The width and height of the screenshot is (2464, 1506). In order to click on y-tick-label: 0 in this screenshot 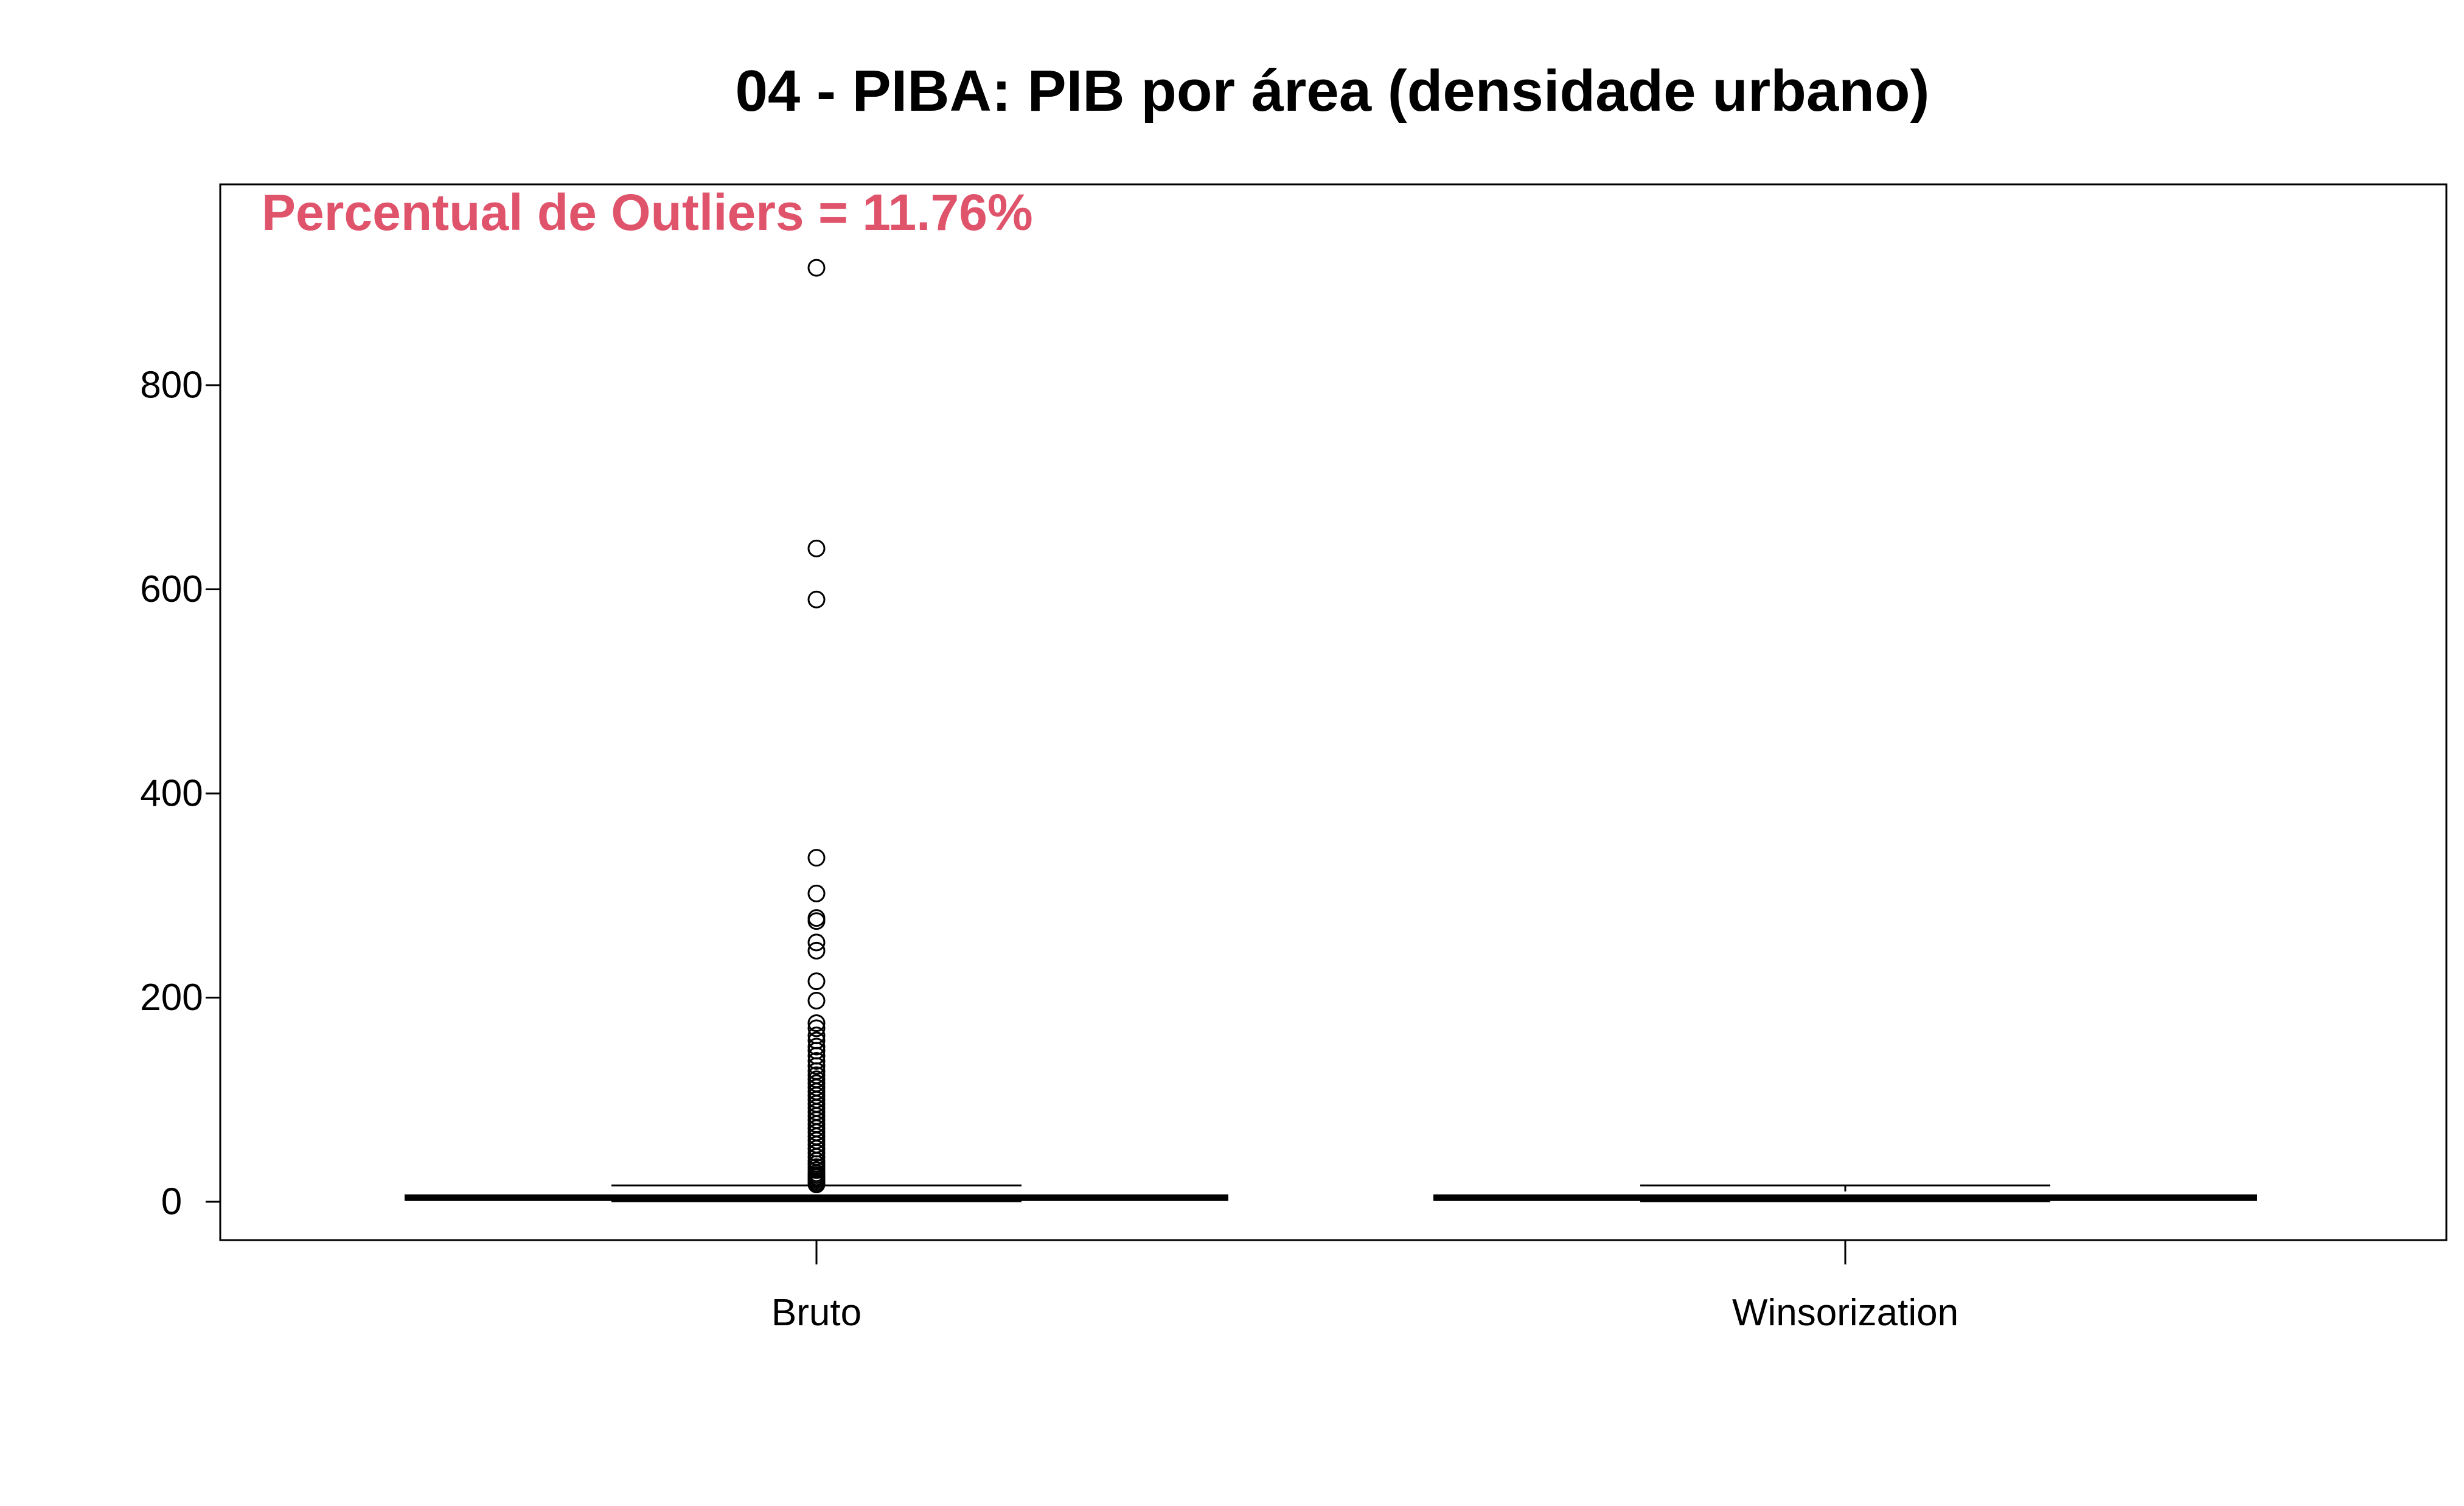, I will do `click(172, 1202)`.